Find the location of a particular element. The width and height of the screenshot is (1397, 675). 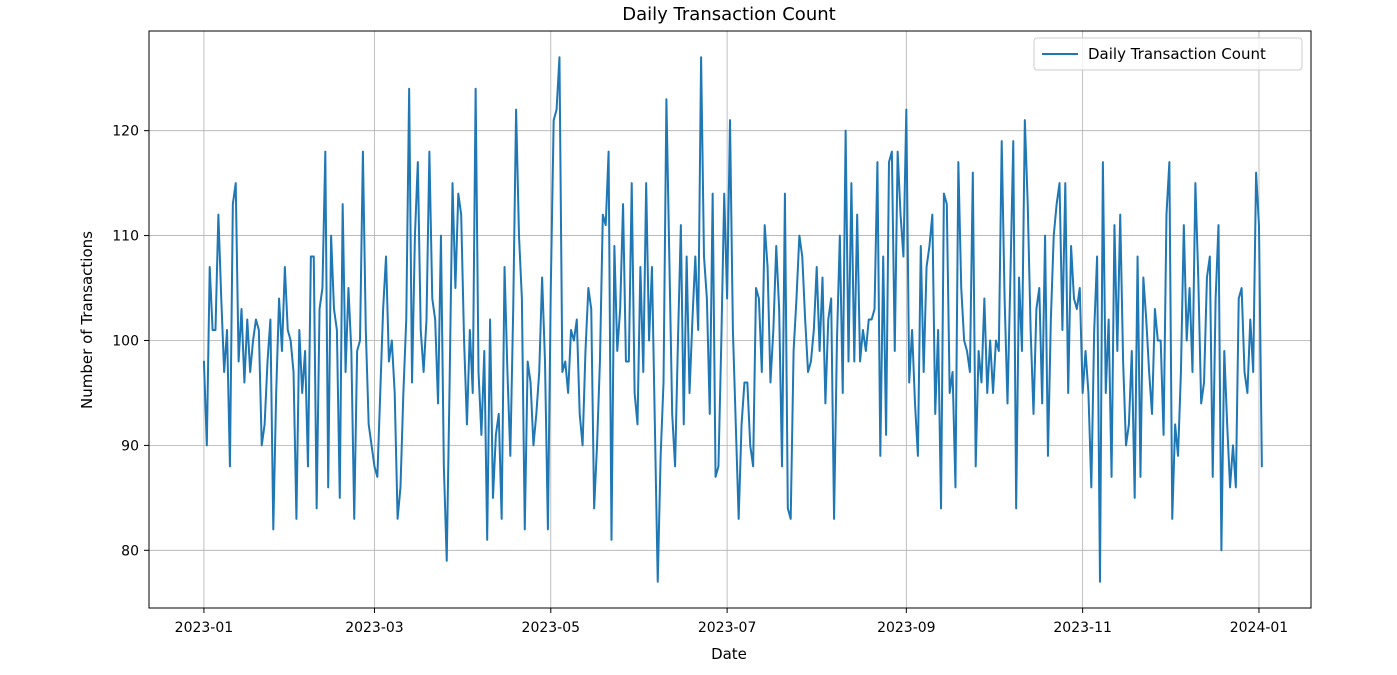

y-axis-ticks: 80 90 100 110 120 is located at coordinates (130, 341).